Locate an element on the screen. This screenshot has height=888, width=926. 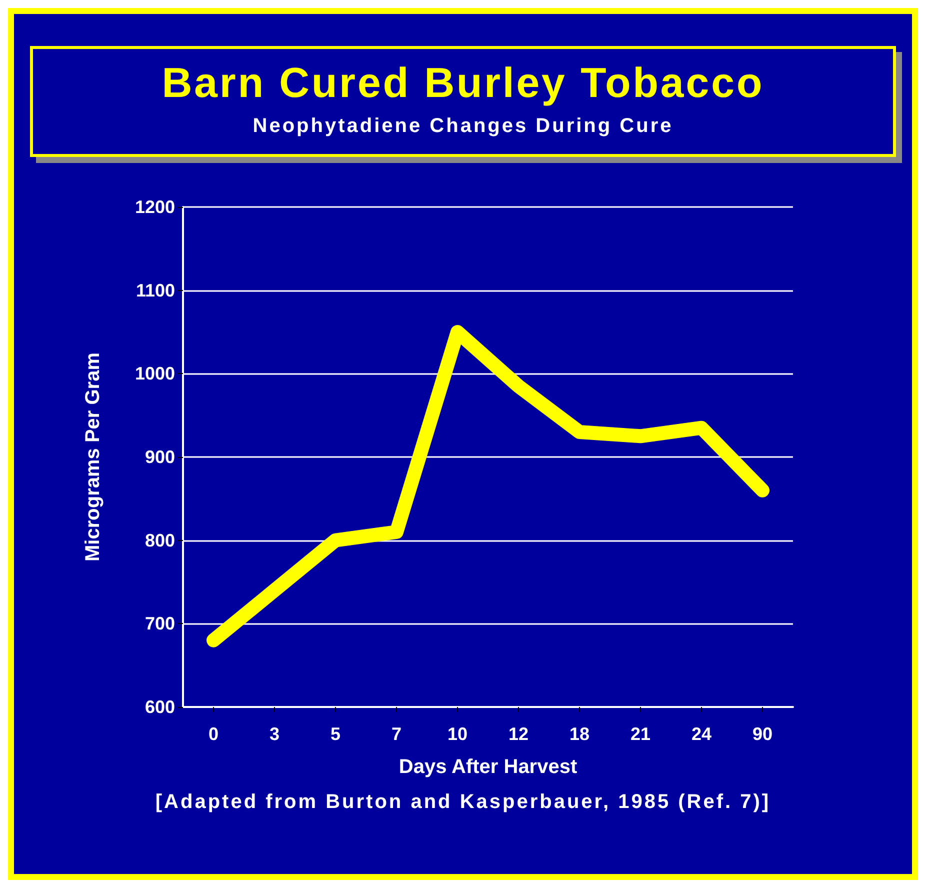
x-tick-label: 90 is located at coordinates (762, 734).